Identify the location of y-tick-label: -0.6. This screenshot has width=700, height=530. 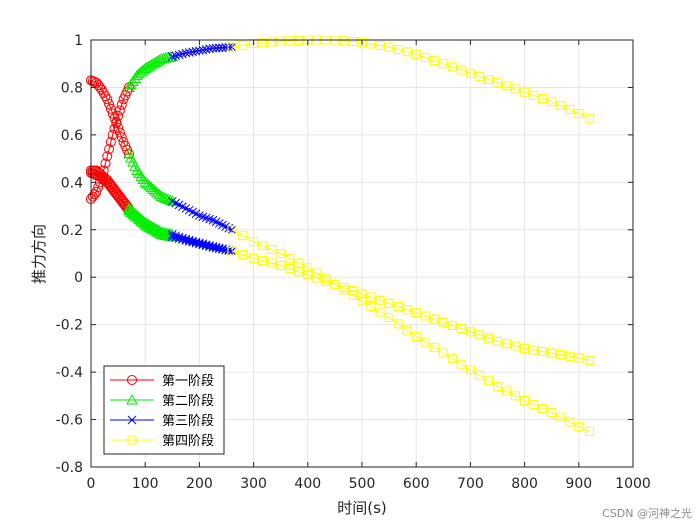
(69, 421).